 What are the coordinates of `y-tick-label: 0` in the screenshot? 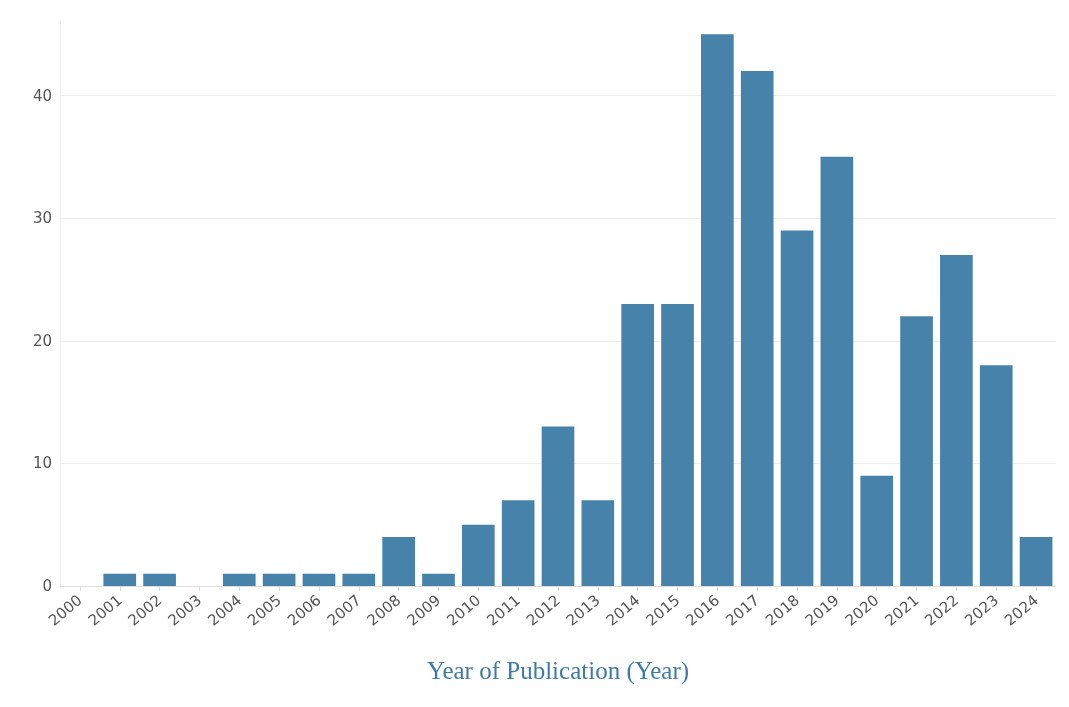 It's located at (47, 586).